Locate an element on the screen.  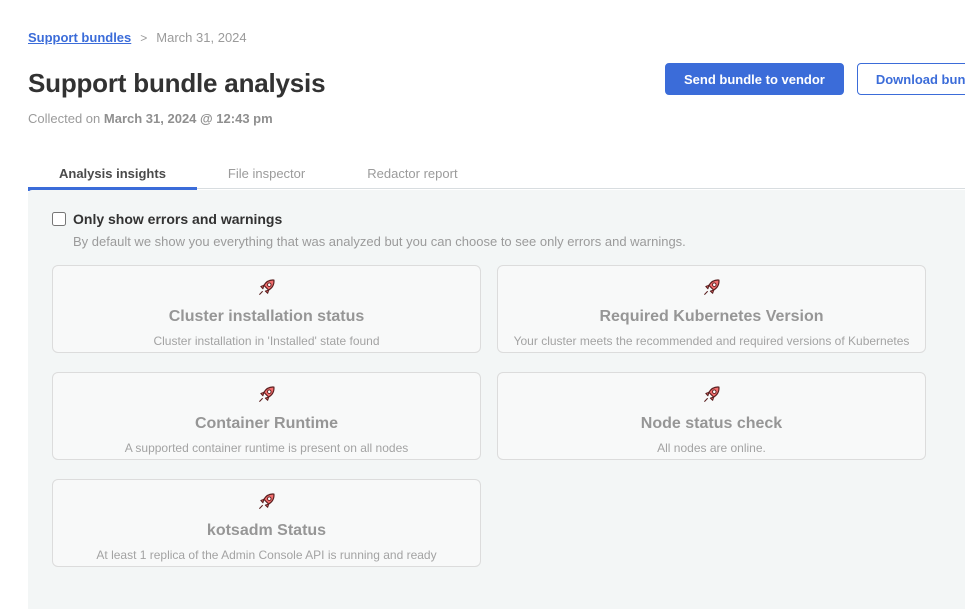
filter-row: Only show errors and warnings is located at coordinates (496, 219).